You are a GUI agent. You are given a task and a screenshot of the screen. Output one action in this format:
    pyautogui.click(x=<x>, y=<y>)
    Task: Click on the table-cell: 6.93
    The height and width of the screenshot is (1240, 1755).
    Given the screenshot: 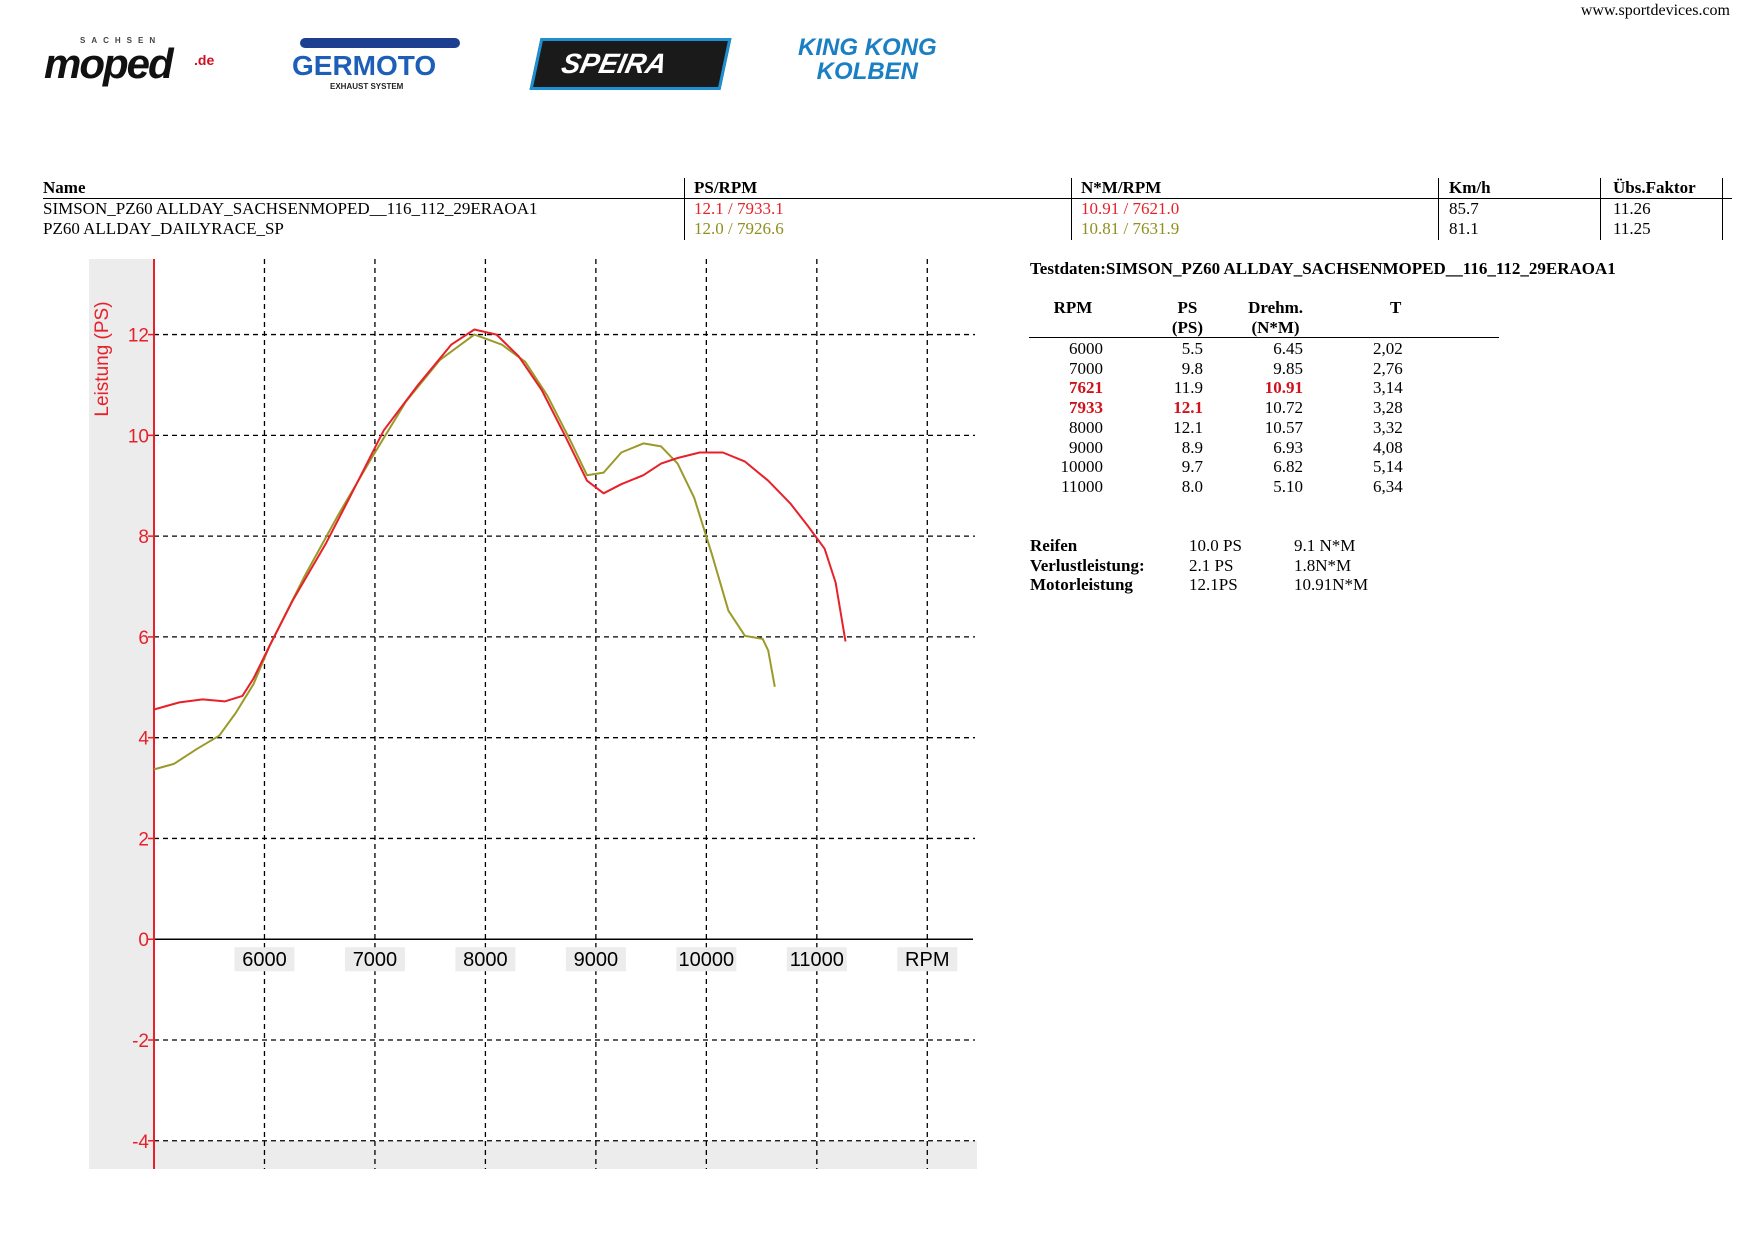 What is the action you would take?
    pyautogui.click(x=1288, y=447)
    